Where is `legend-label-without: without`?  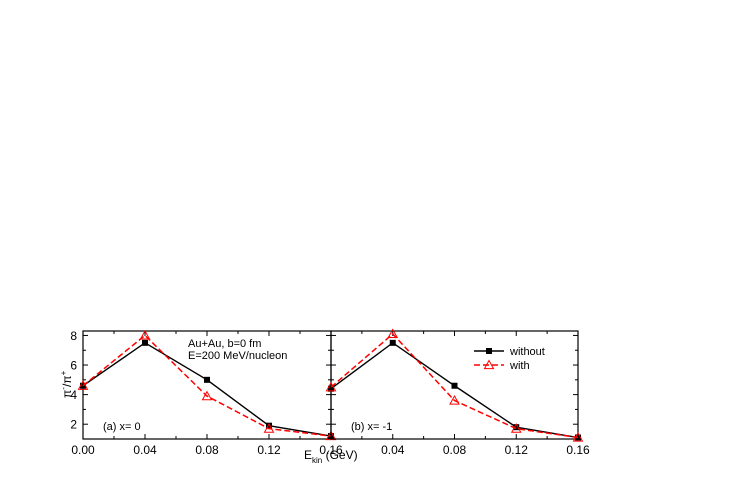
legend-label-without: without is located at coordinates (527, 352).